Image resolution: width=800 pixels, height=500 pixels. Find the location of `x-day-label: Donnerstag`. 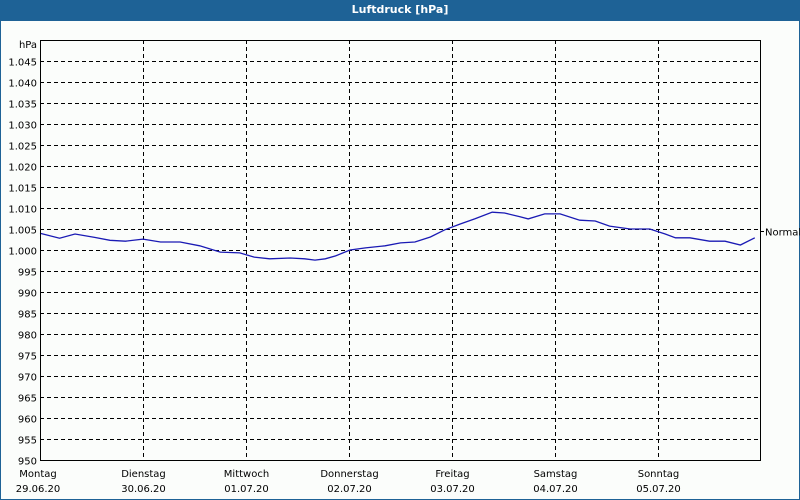

x-day-label: Donnerstag is located at coordinates (349, 474).